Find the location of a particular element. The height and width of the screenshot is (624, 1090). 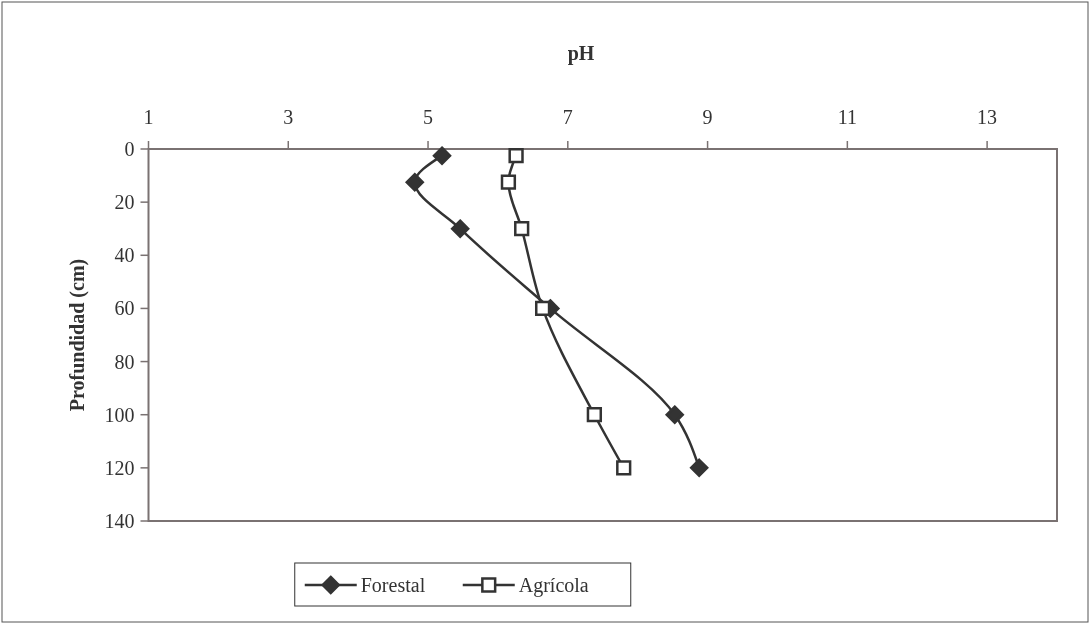

legend-label: Forestal is located at coordinates (393, 585).